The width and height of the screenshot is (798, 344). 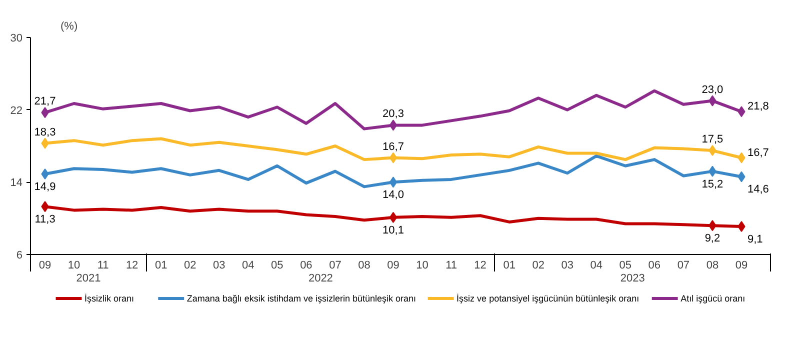 I want to click on text: 2021, so click(x=88, y=278).